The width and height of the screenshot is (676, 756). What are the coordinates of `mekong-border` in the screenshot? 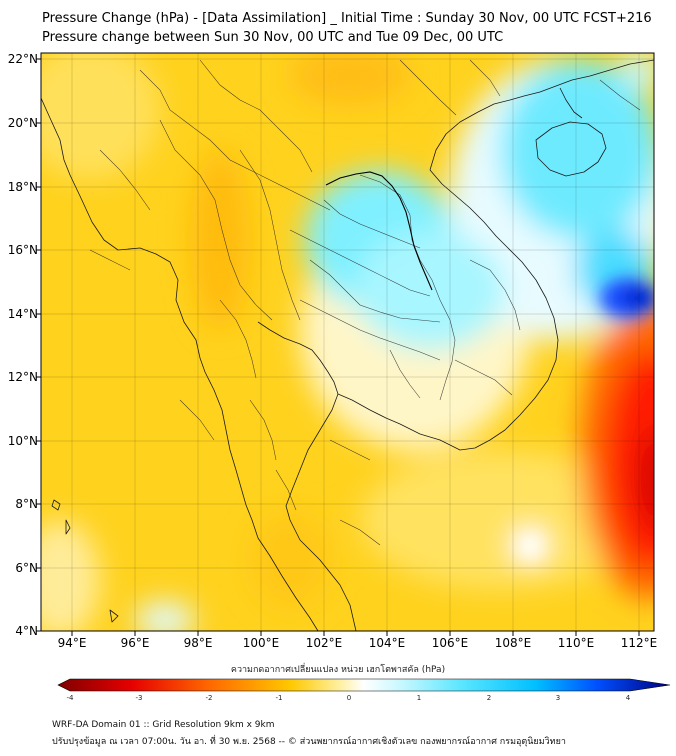 It's located at (379, 231).